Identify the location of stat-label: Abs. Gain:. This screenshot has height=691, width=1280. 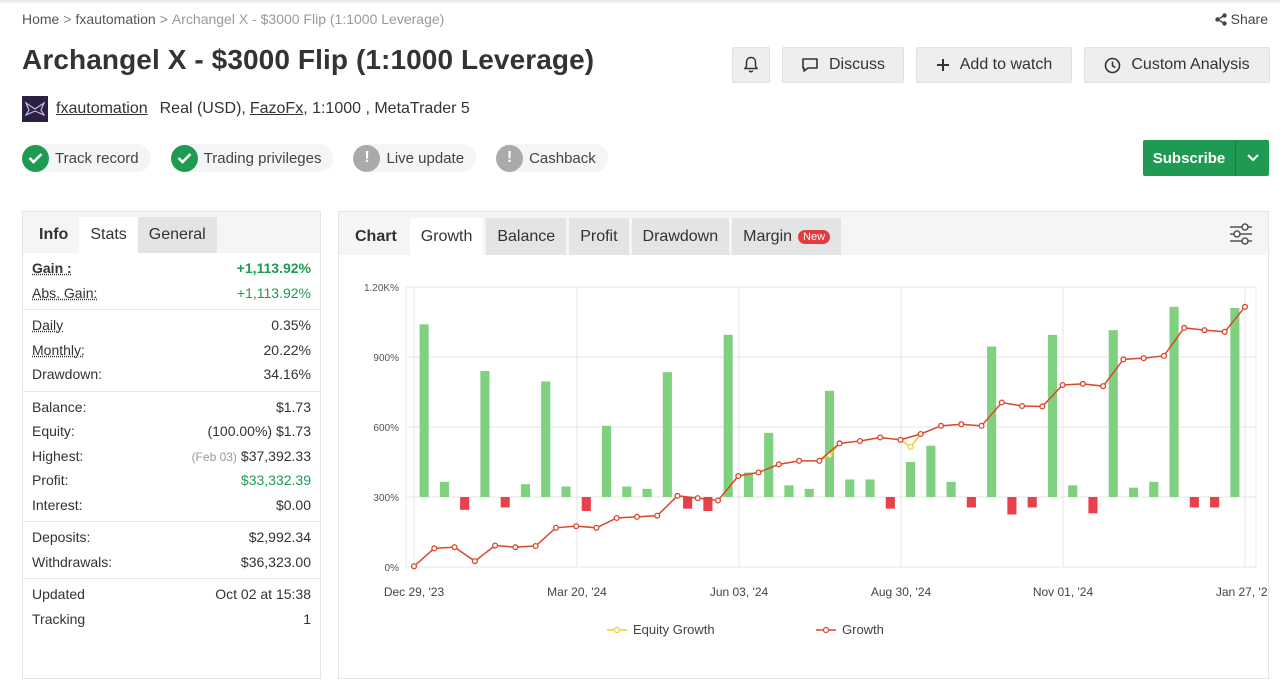
(65, 292).